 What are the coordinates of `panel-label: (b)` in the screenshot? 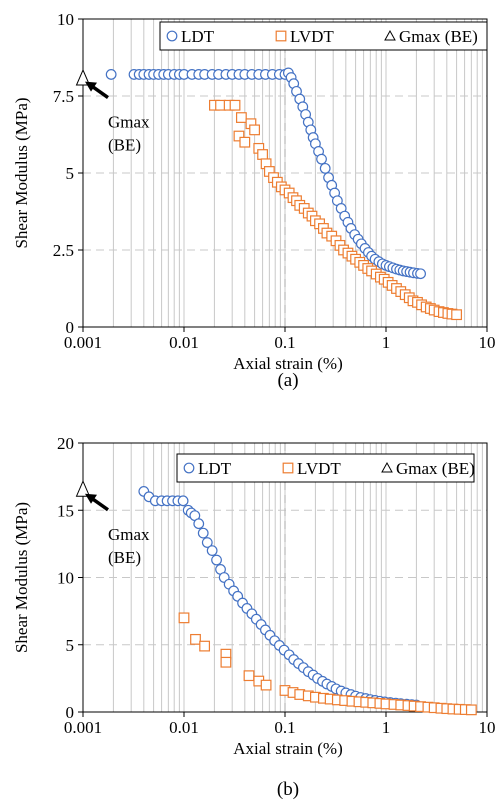 It's located at (288, 789).